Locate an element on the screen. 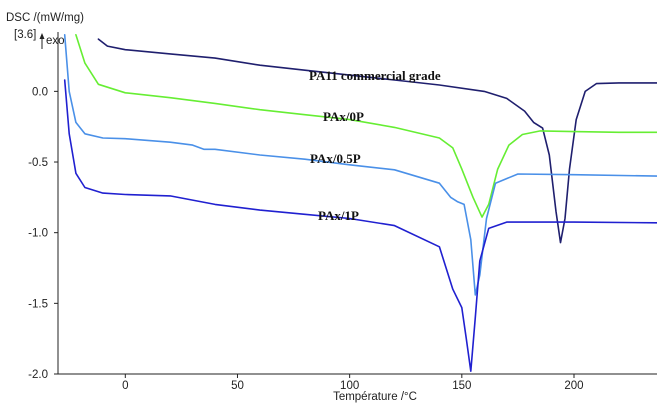 This screenshot has height=407, width=657. y-axis-bracket: [3.6] is located at coordinates (25, 35).